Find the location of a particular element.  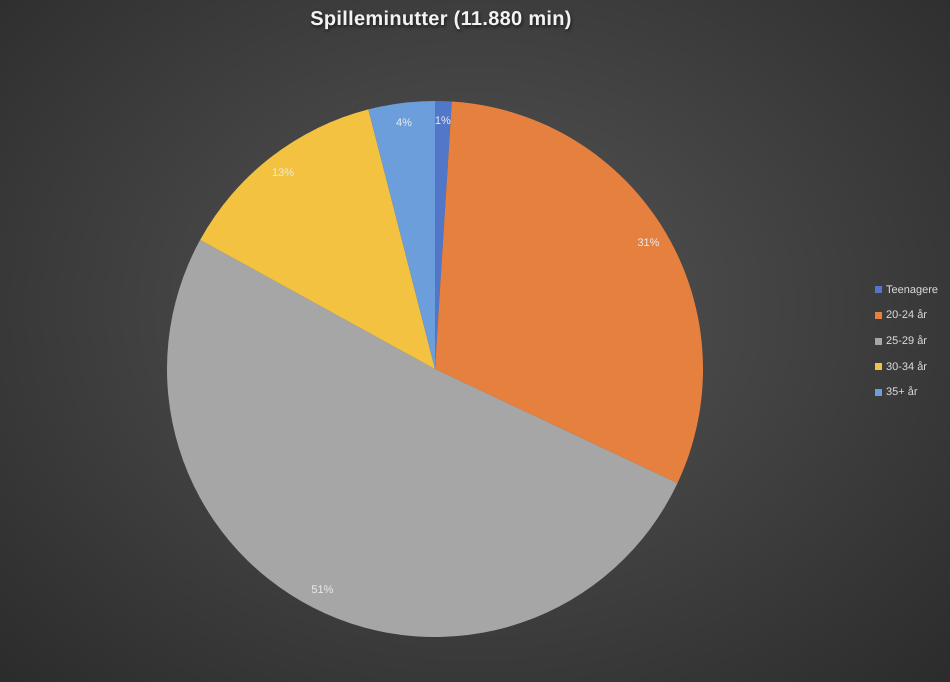

legend-label: 20-24 år is located at coordinates (906, 315).